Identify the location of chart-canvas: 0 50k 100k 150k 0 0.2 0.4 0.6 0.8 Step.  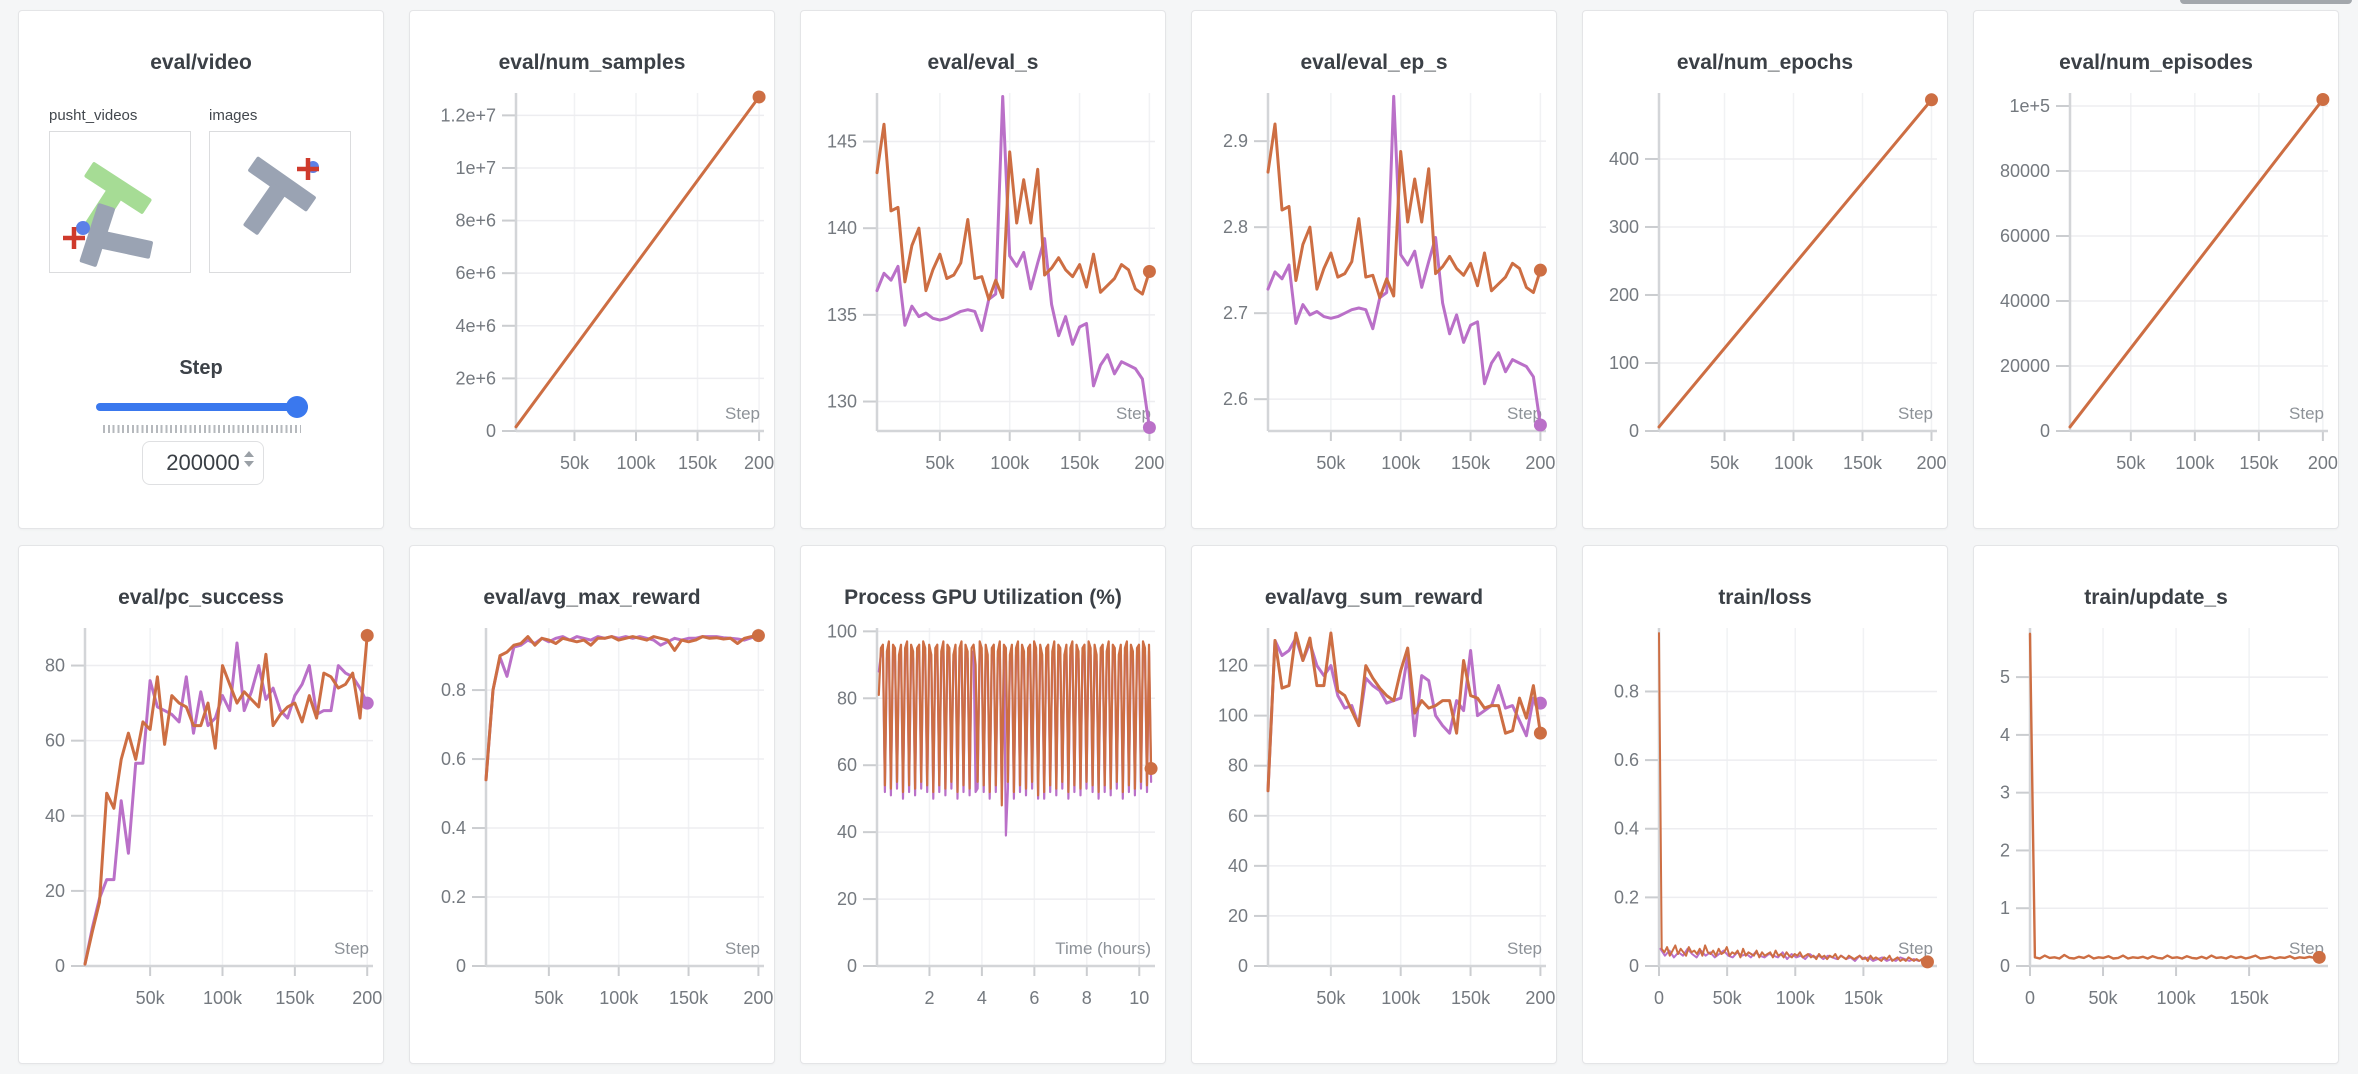
(1766, 829).